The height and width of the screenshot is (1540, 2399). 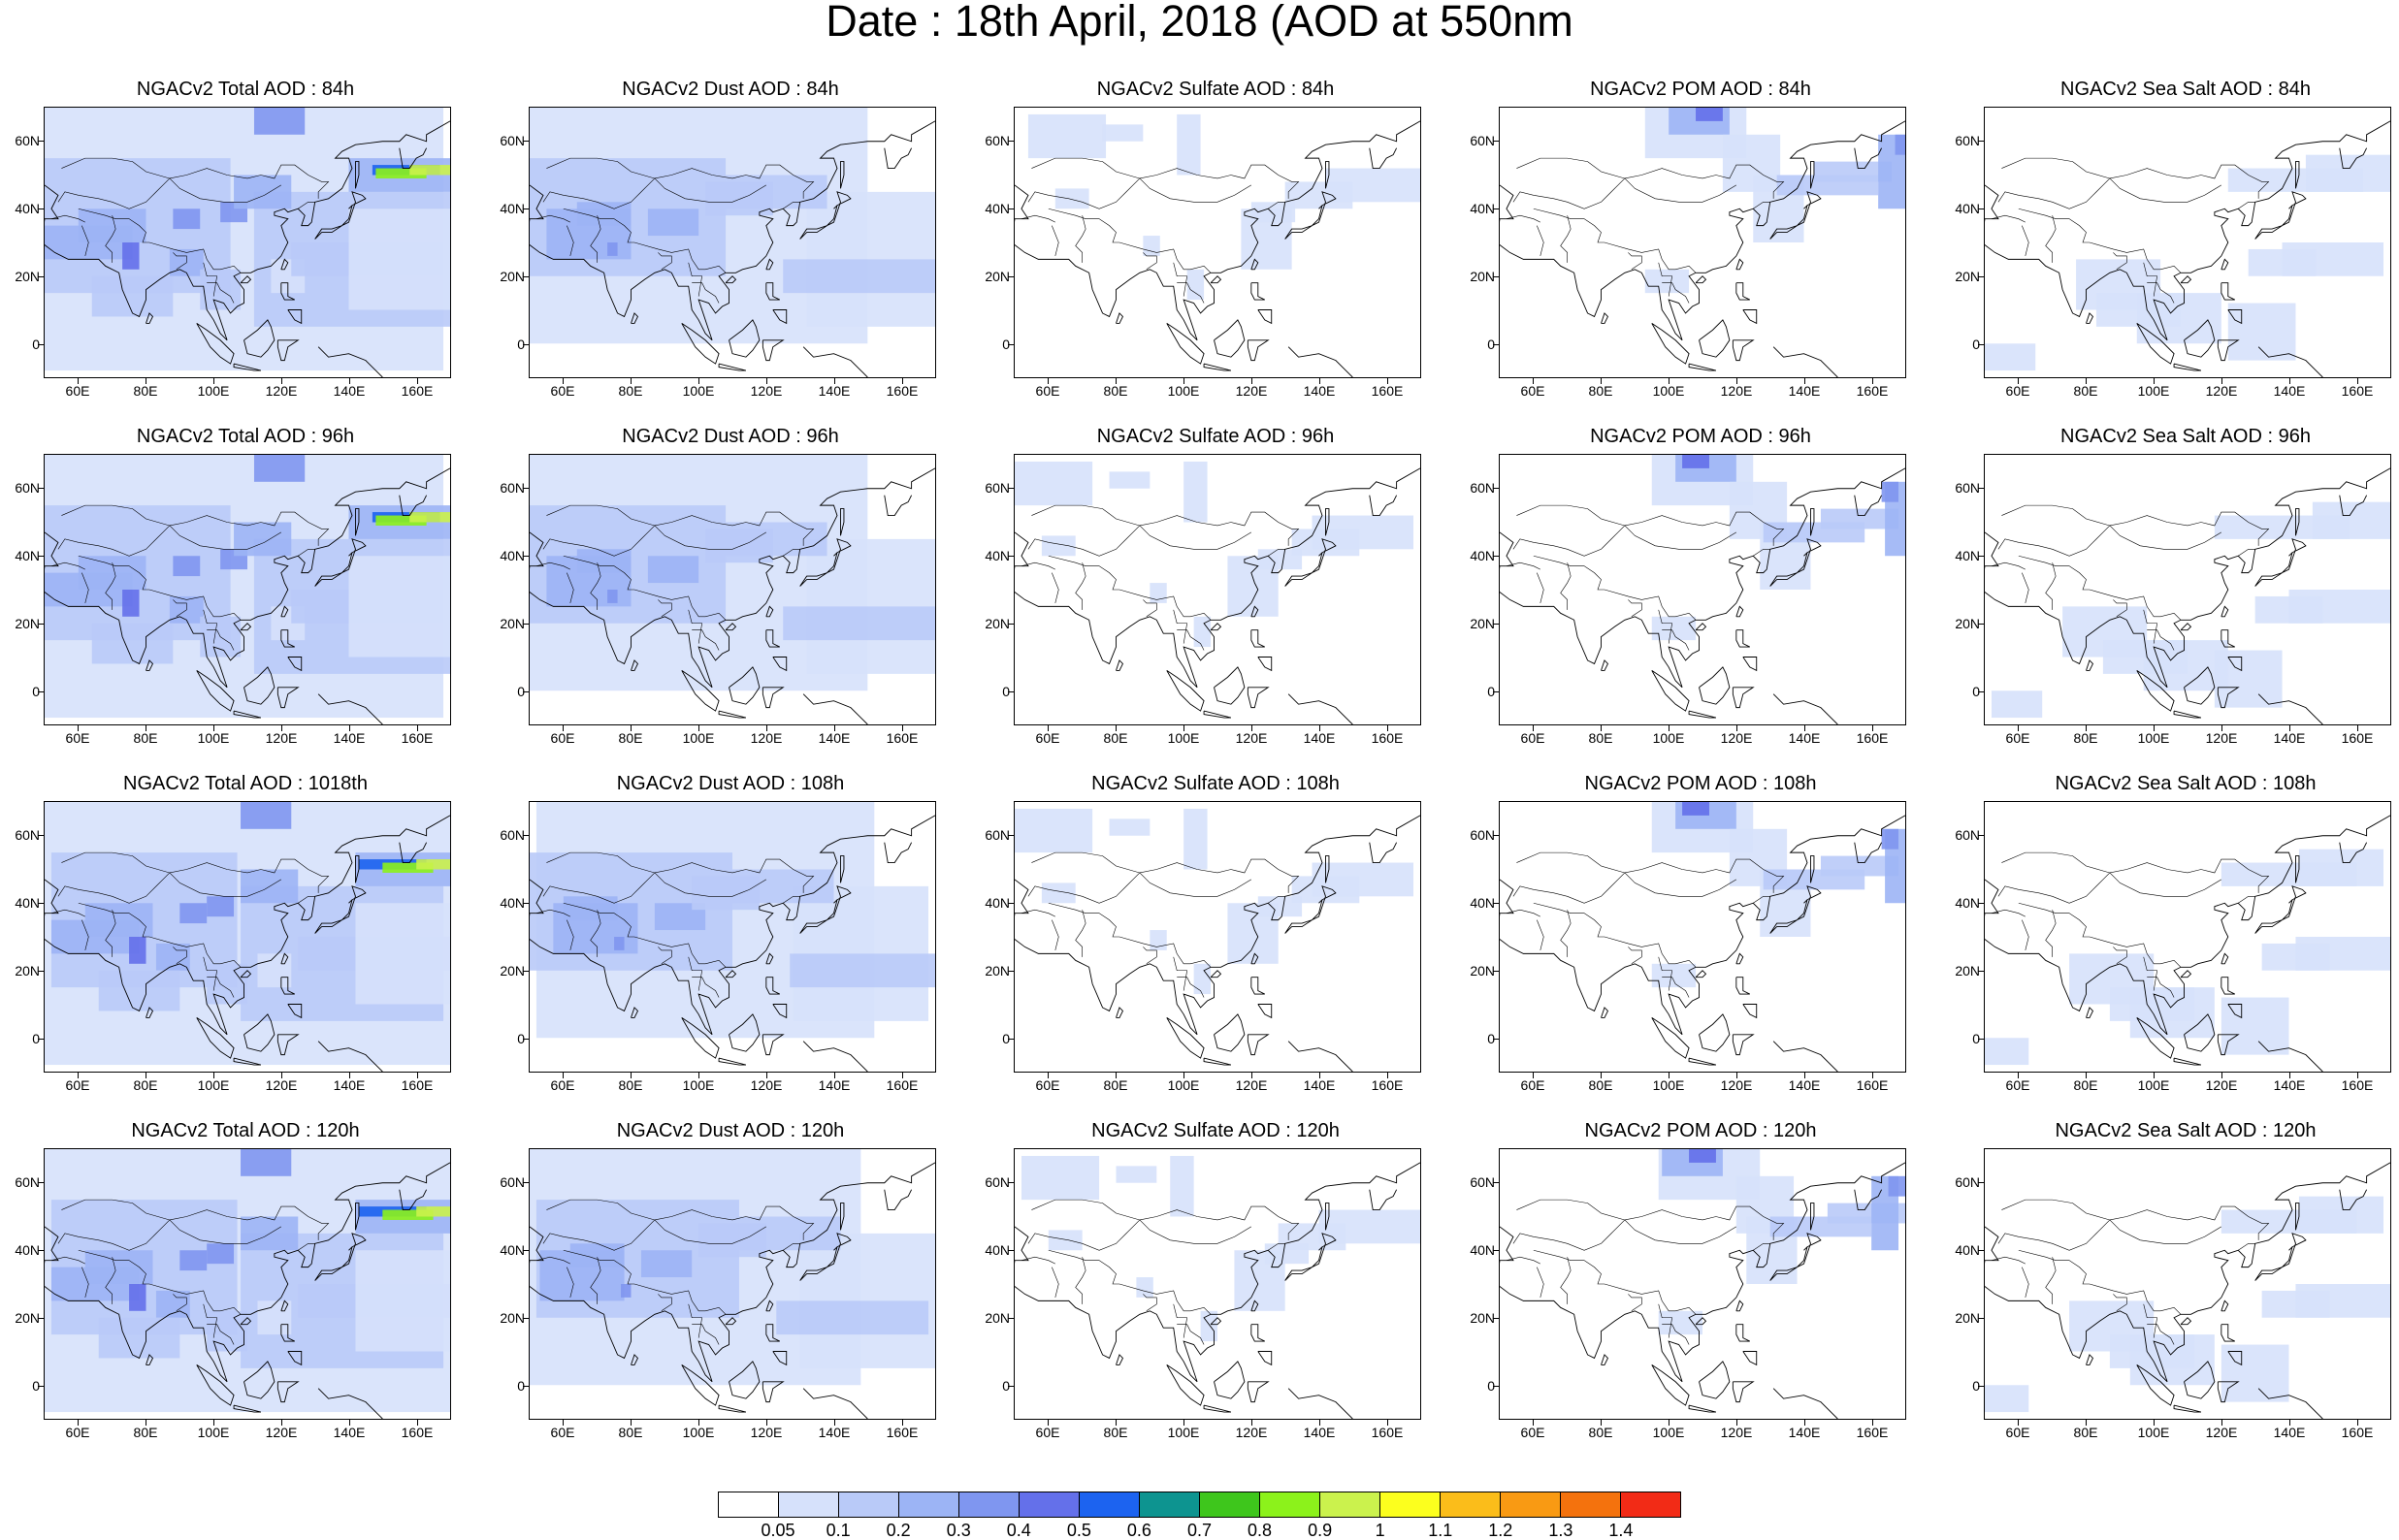 What do you see at coordinates (1483, 835) in the screenshot?
I see `lat-tick-label: 60N` at bounding box center [1483, 835].